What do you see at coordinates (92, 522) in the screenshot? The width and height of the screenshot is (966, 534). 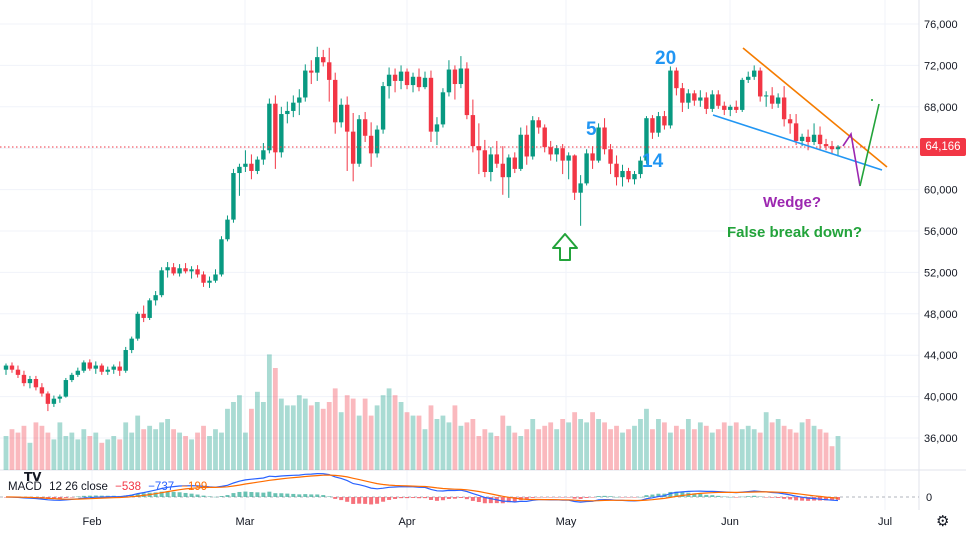 I see `time-tick-label: Feb` at bounding box center [92, 522].